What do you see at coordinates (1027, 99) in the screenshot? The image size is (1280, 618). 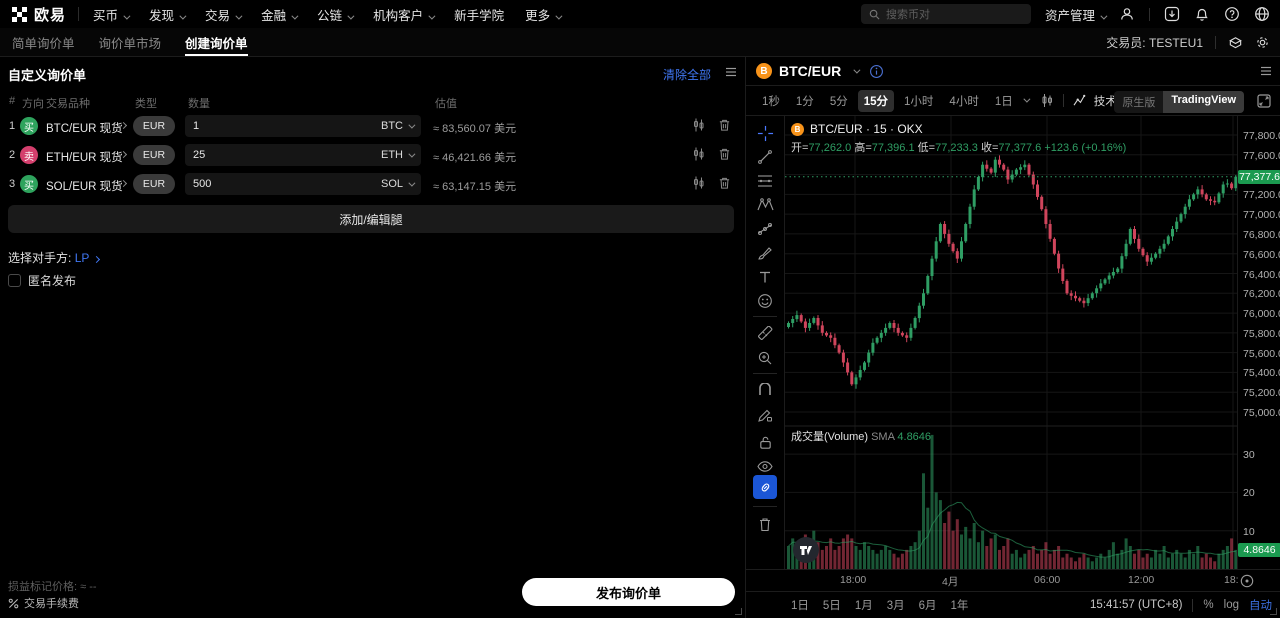 I see `more-timeframes-icon` at bounding box center [1027, 99].